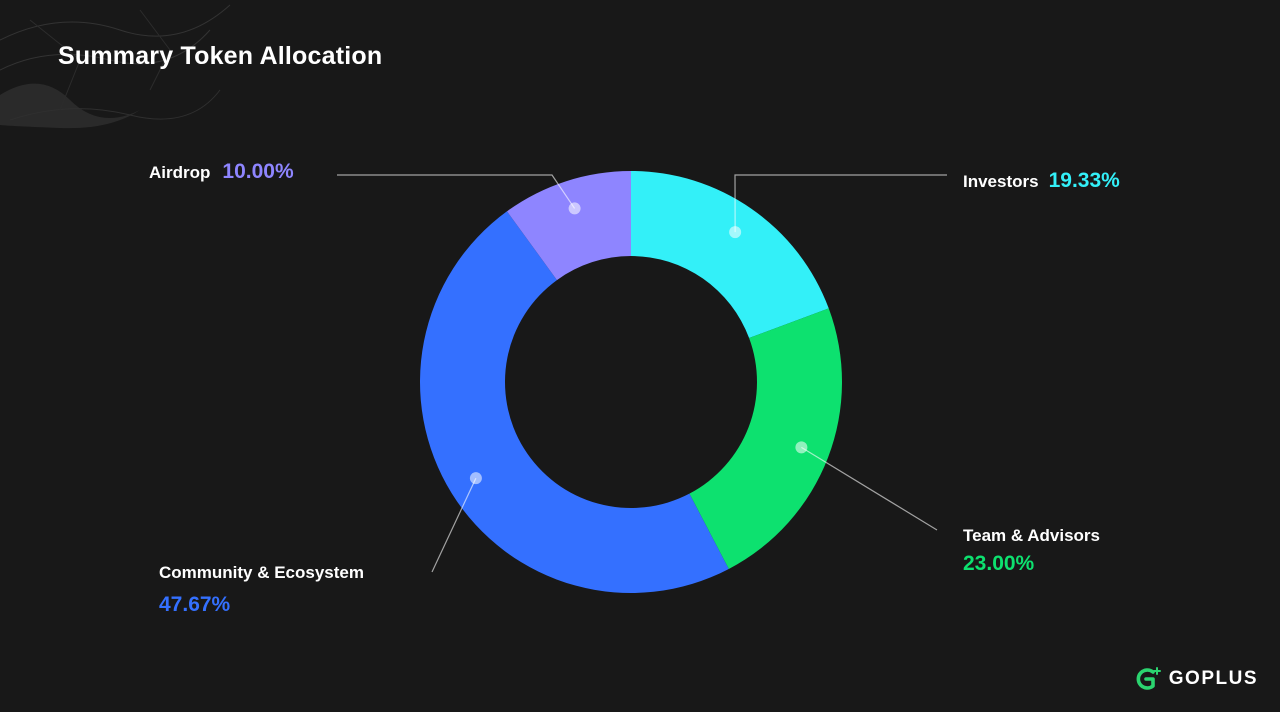 The image size is (1280, 712). What do you see at coordinates (1041, 181) in the screenshot?
I see `investors-label: Investors 19.33%` at bounding box center [1041, 181].